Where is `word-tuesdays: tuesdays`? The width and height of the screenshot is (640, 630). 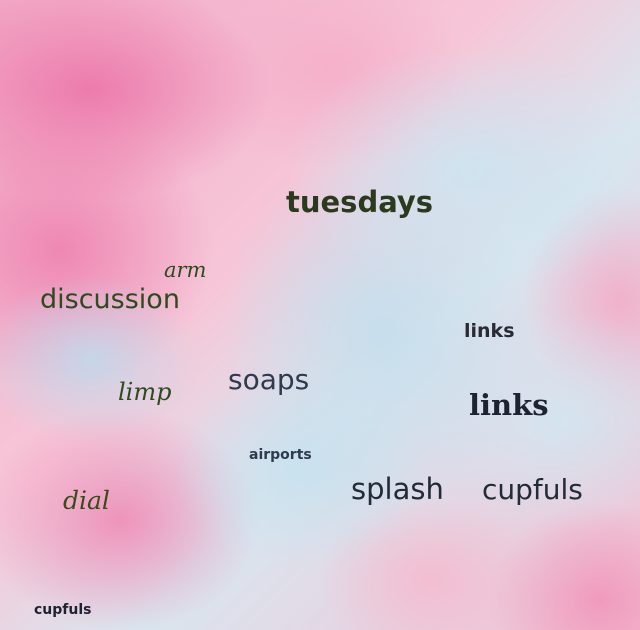
word-tuesdays: tuesdays is located at coordinates (360, 202).